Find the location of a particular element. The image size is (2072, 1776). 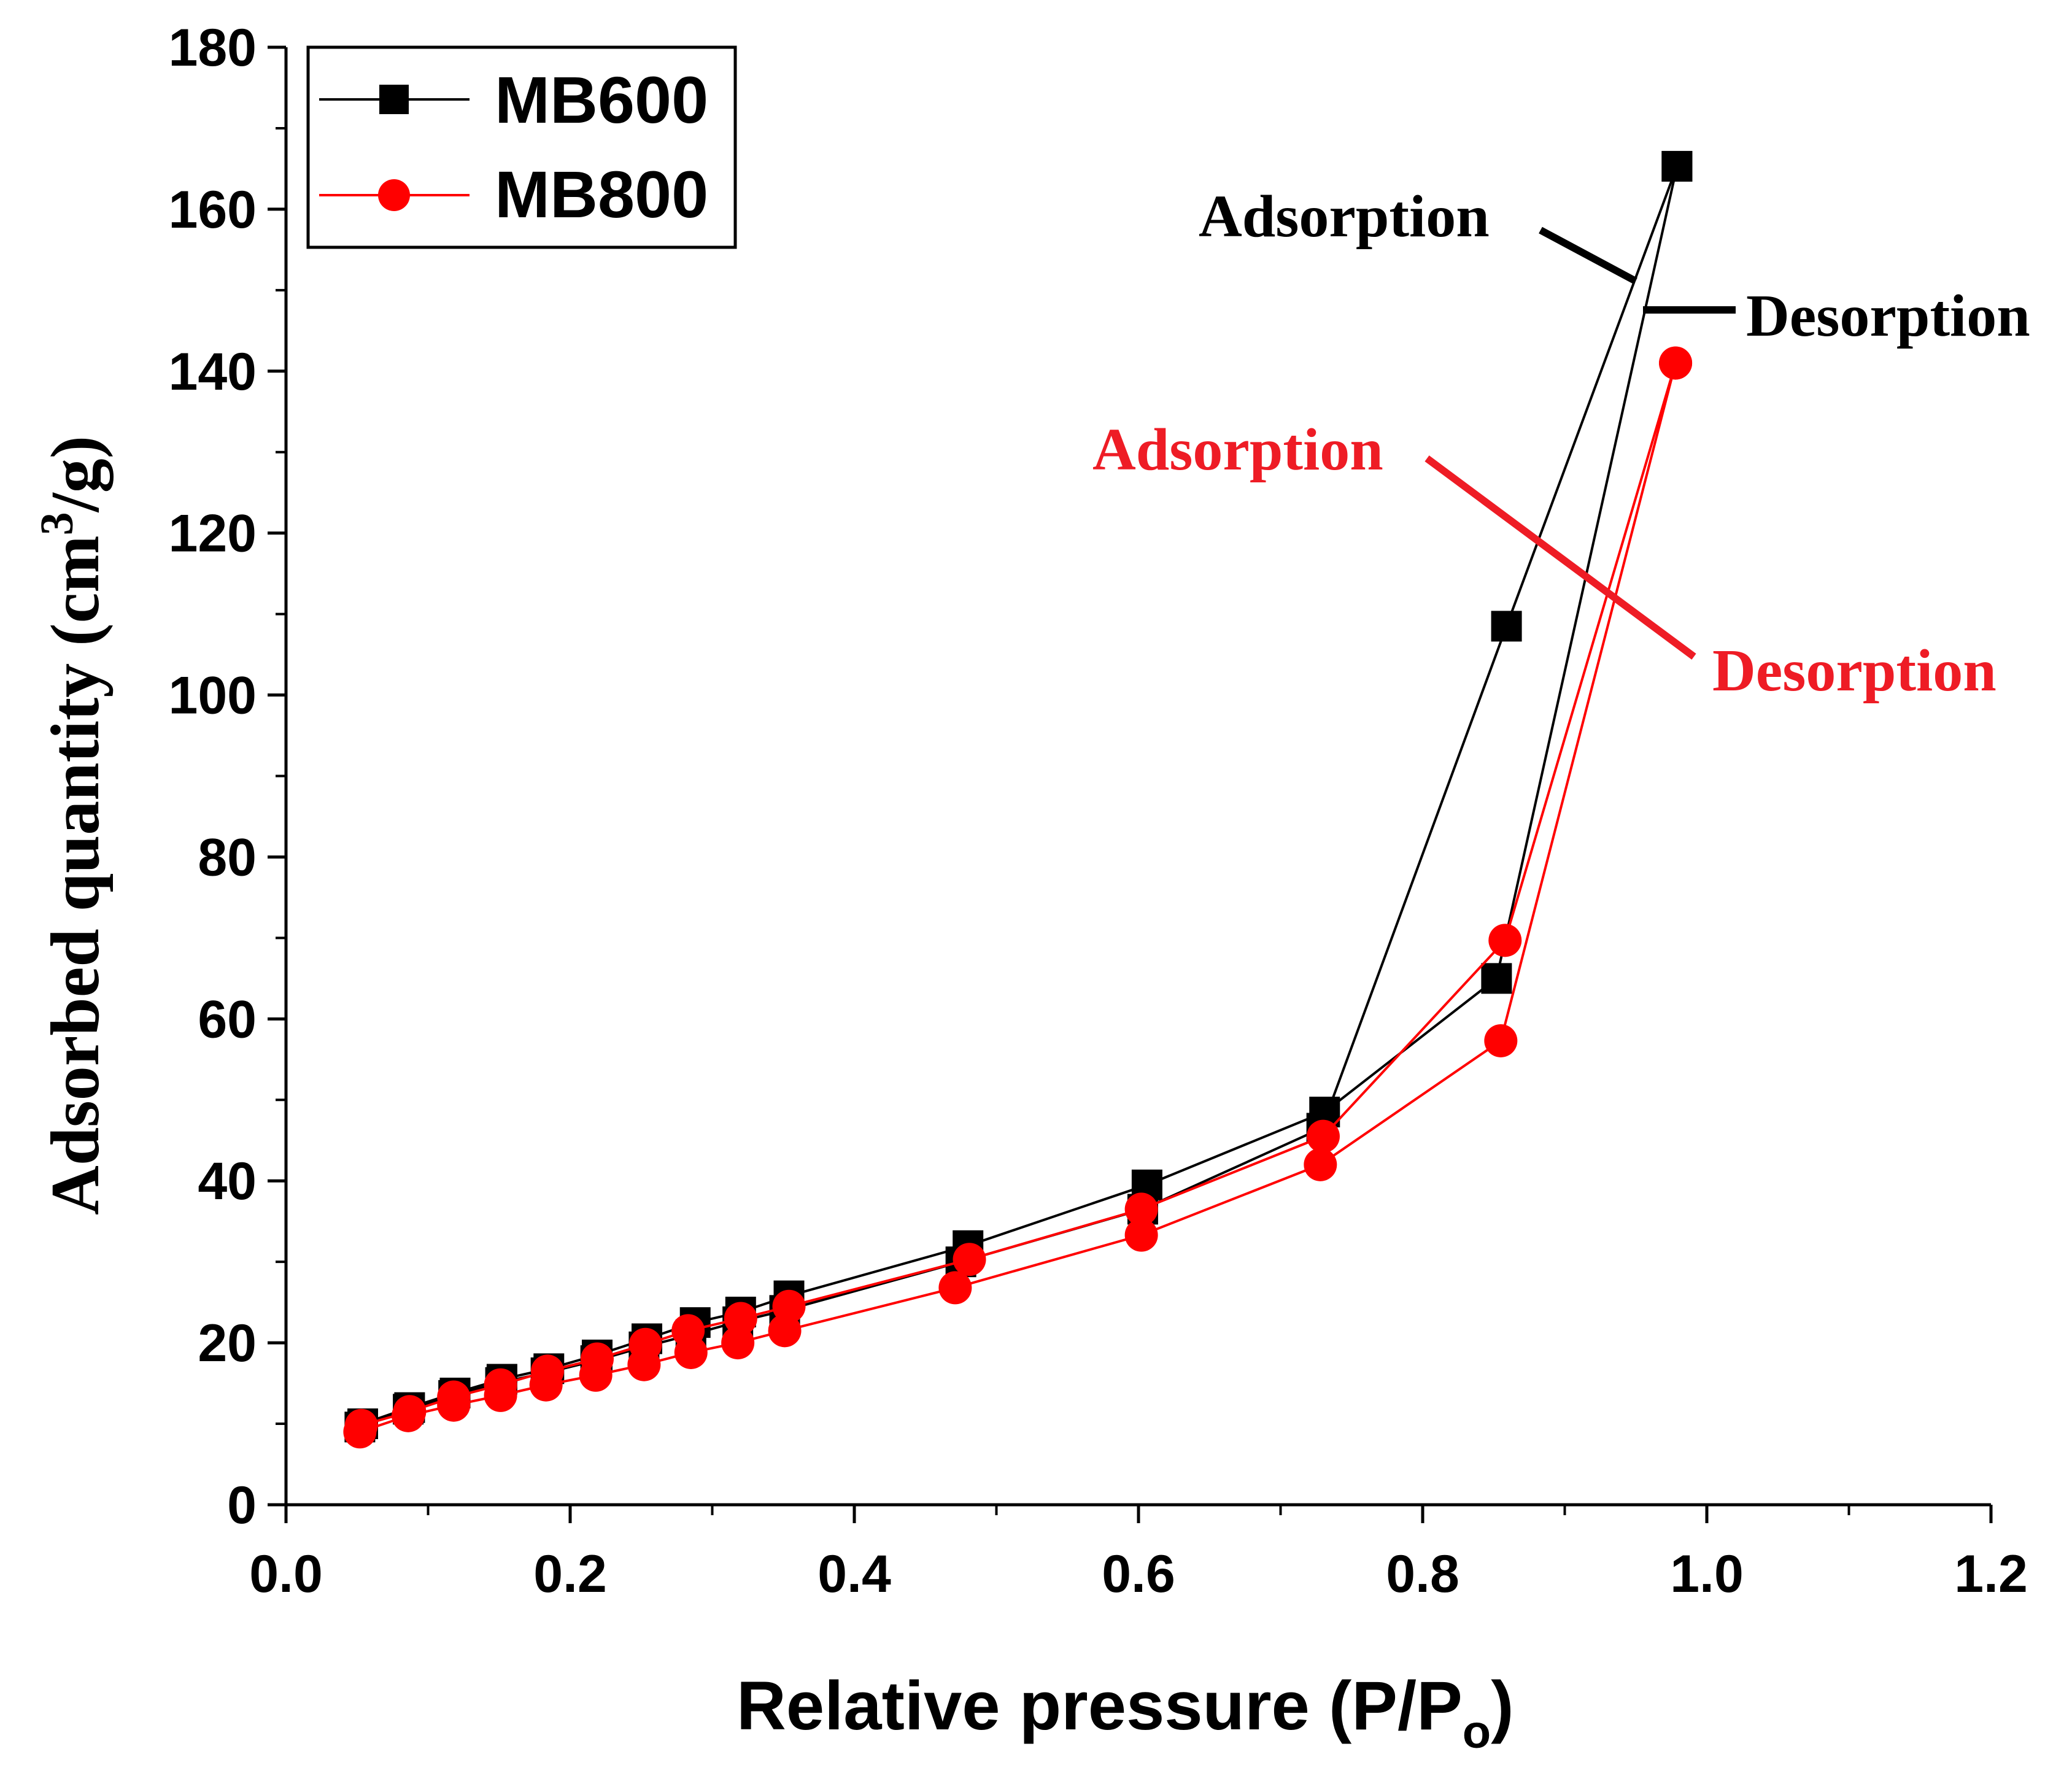

x-tick-label: 0.2 is located at coordinates (570, 1575).